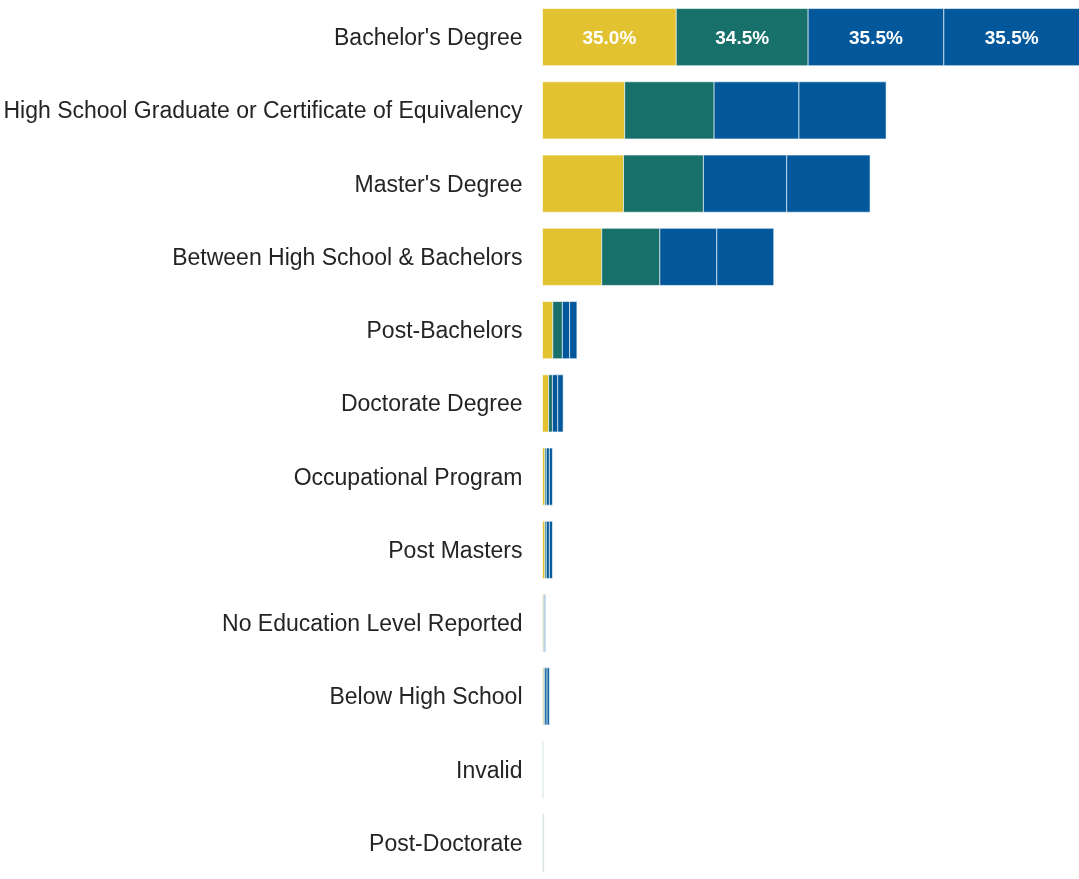 Image resolution: width=1079 pixels, height=879 pixels. I want to click on y-tick-label: Below High School, so click(426, 696).